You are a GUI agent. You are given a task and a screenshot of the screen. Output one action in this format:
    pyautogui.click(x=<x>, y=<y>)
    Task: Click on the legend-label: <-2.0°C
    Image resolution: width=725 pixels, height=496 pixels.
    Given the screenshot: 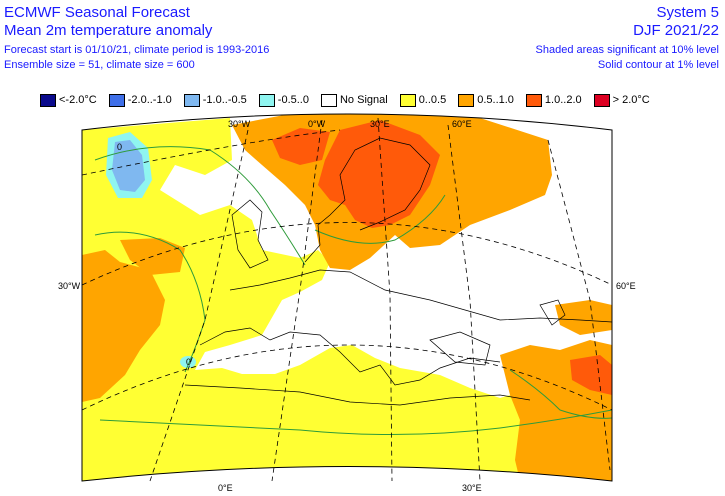 What is the action you would take?
    pyautogui.click(x=78, y=100)
    